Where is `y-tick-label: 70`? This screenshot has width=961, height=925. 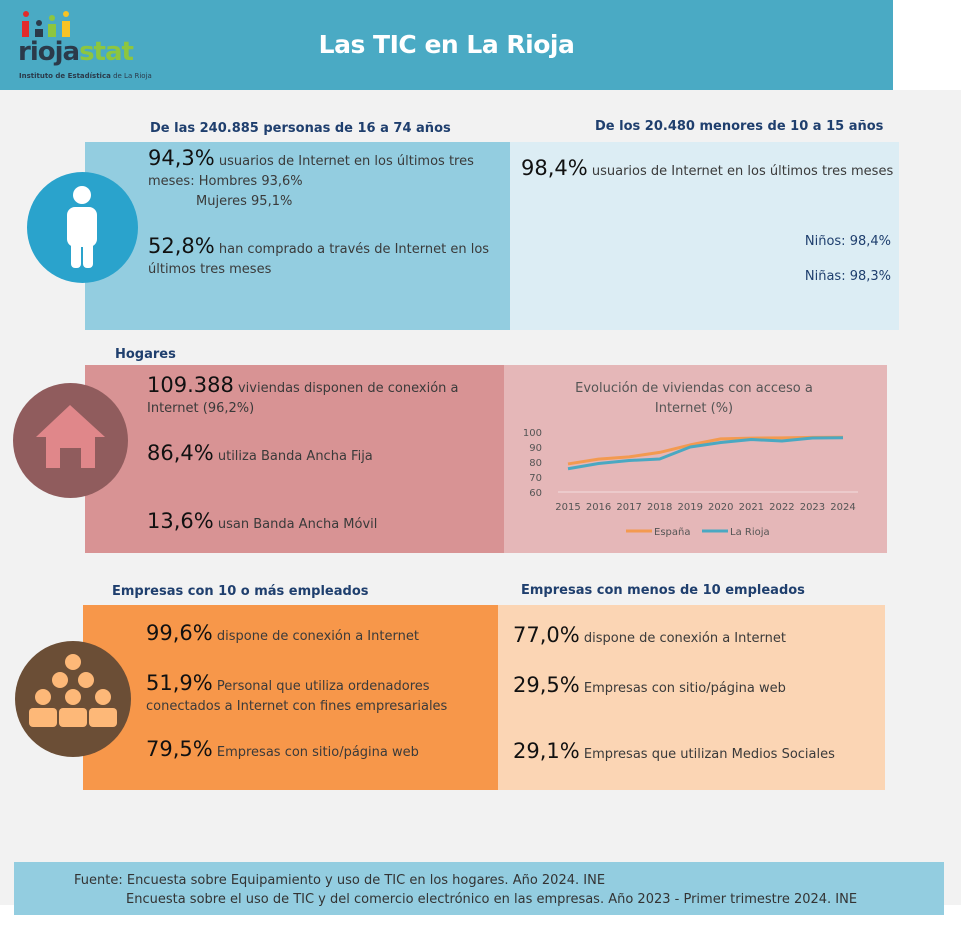 y-tick-label: 70 is located at coordinates (535, 478).